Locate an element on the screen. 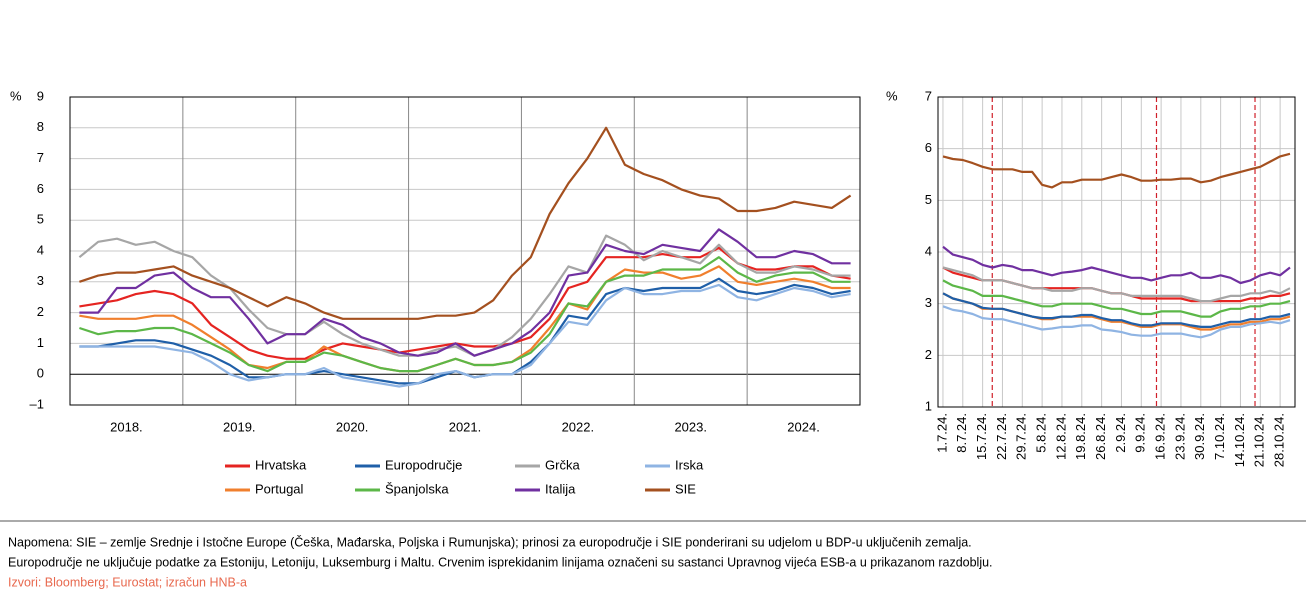 This screenshot has width=1306, height=599. x-tick-label: 26.8.24. is located at coordinates (1100, 436).